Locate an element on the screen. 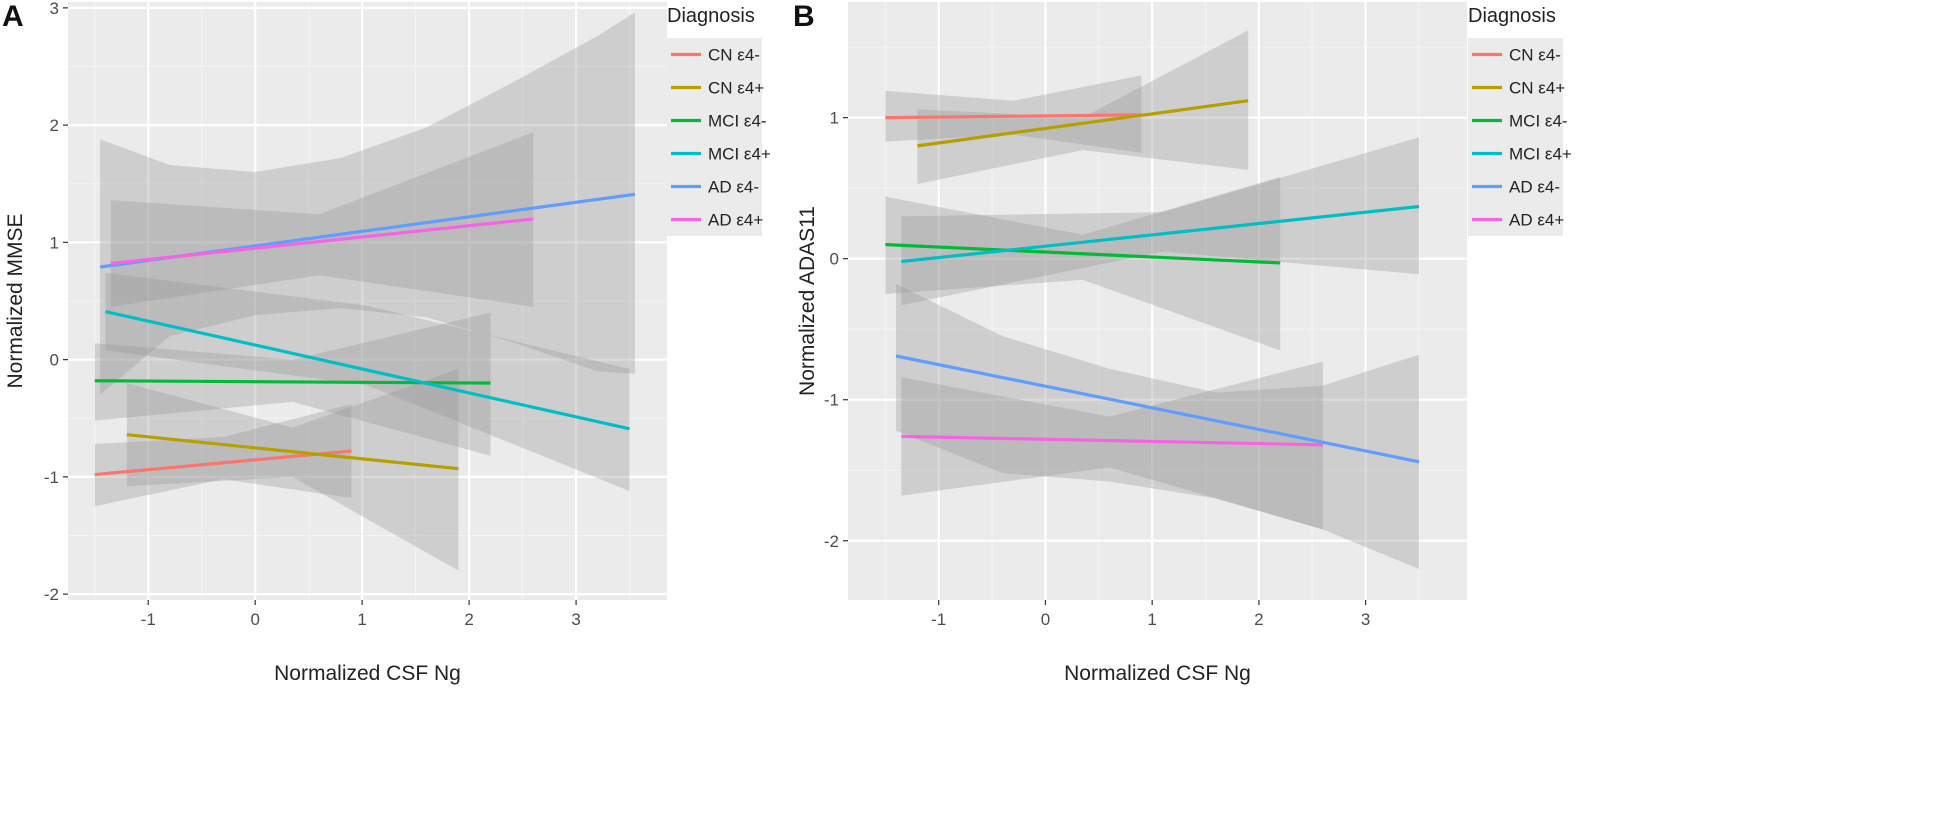 The image size is (1950, 824). y-tick-label: 3 is located at coordinates (54, 9).